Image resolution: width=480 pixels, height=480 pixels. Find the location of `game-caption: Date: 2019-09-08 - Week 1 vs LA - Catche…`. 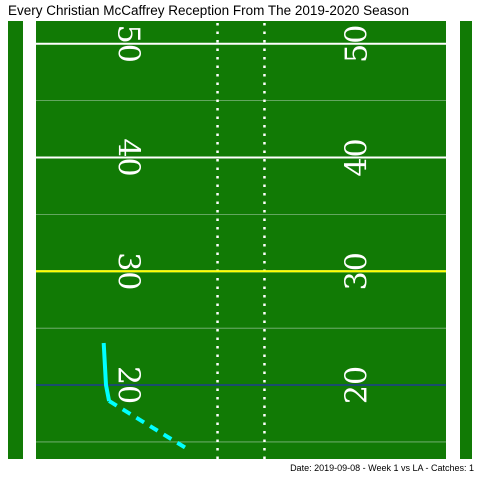

game-caption: Date: 2019-09-08 - Week 1 vs LA - Catche… is located at coordinates (382, 468).